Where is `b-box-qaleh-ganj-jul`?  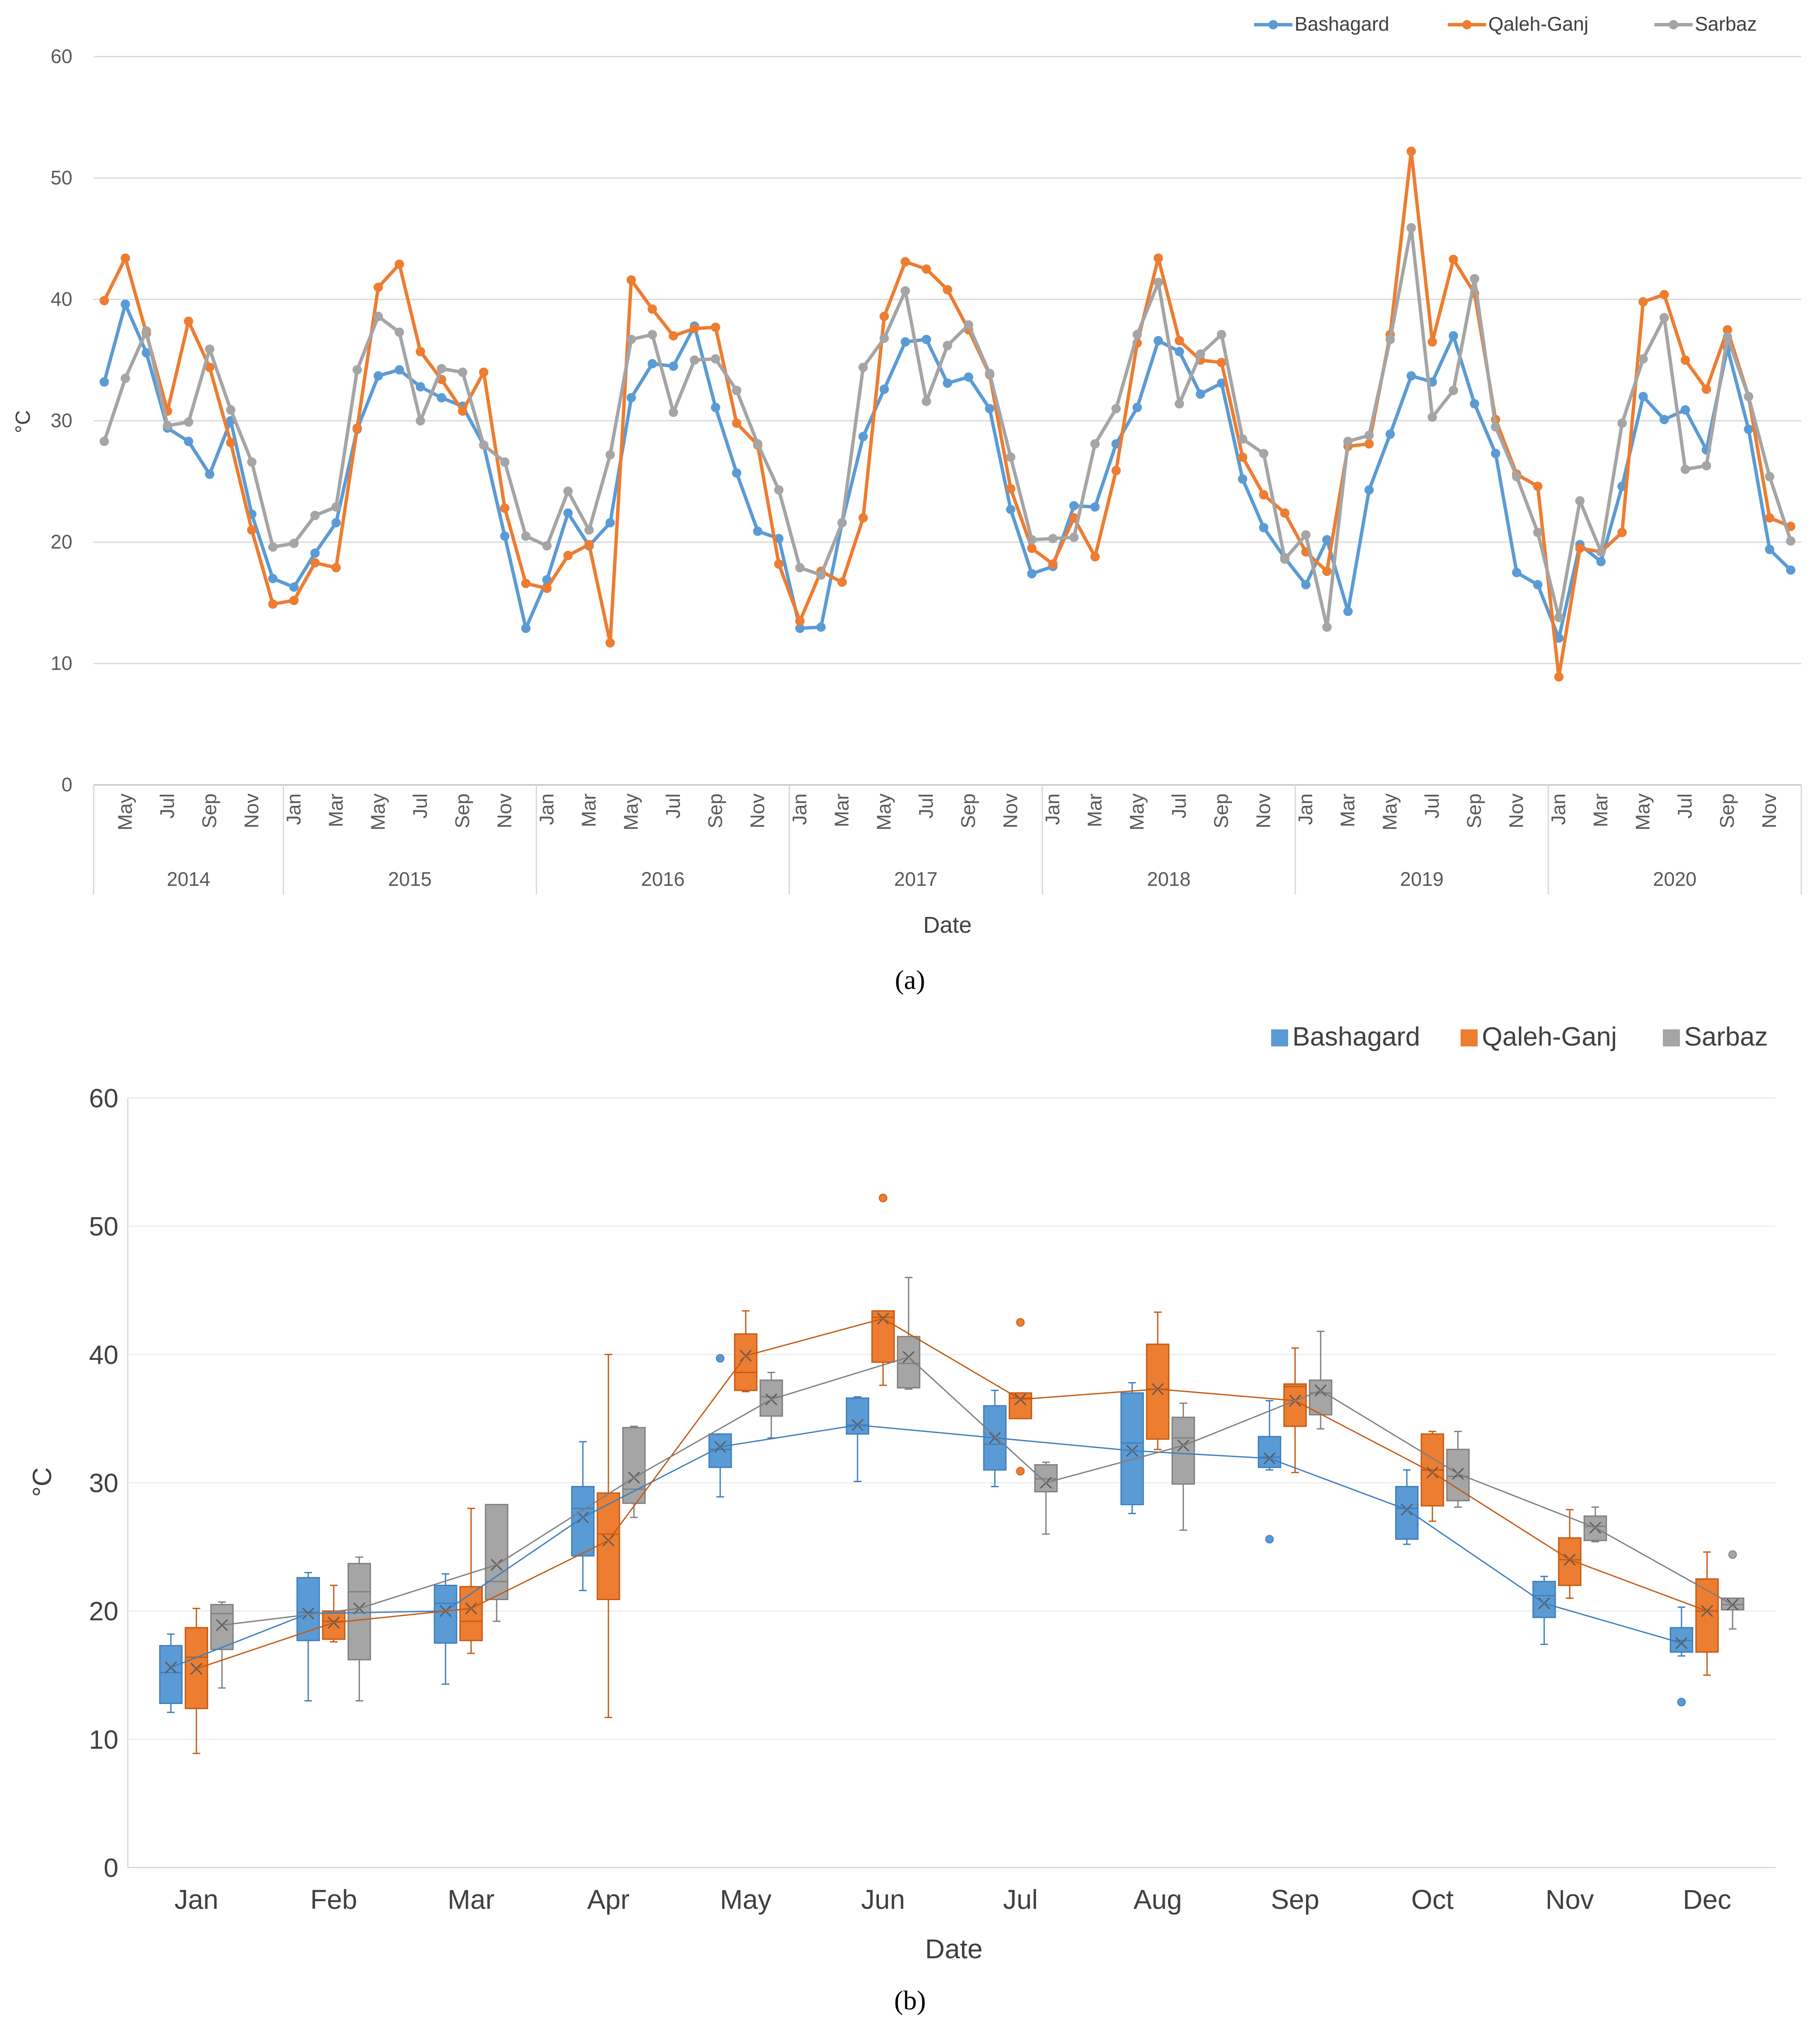 b-box-qaleh-ganj-jul is located at coordinates (1020, 1397).